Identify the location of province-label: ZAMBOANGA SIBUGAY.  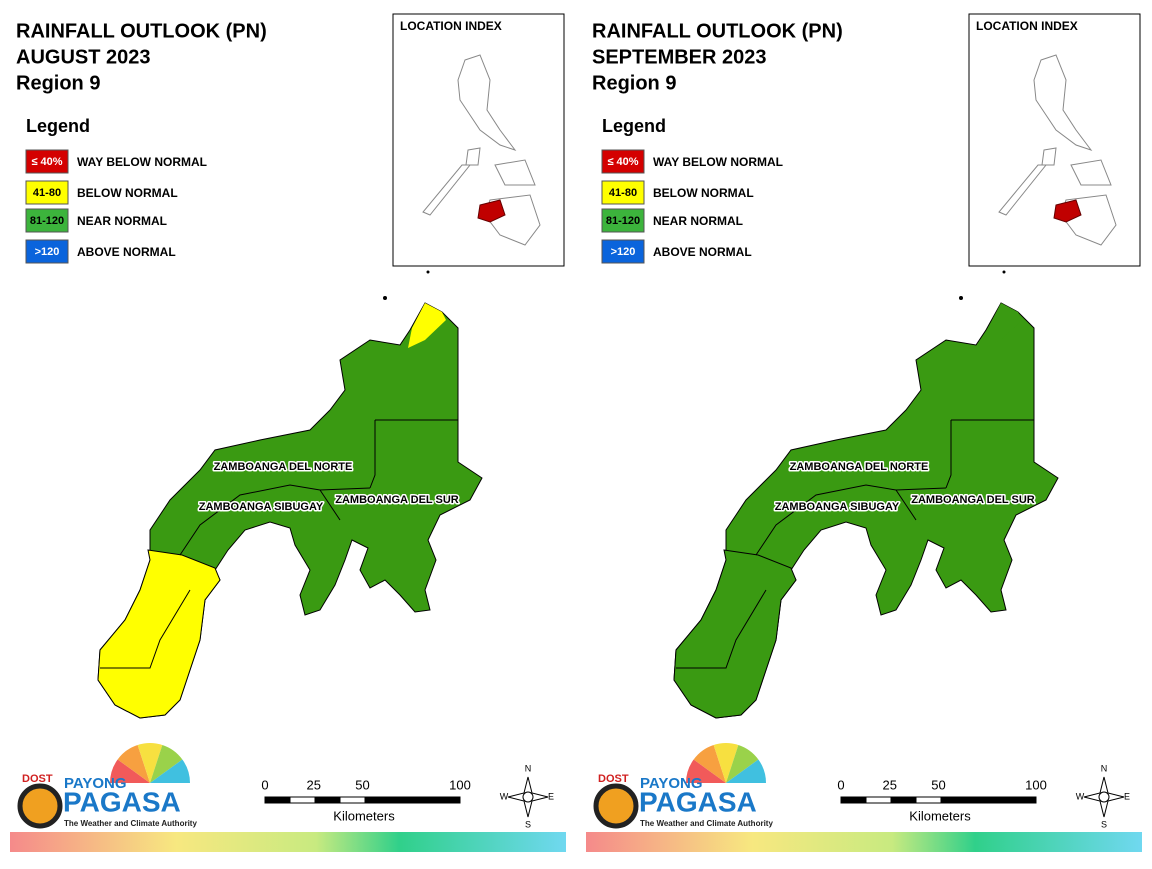
(261, 507).